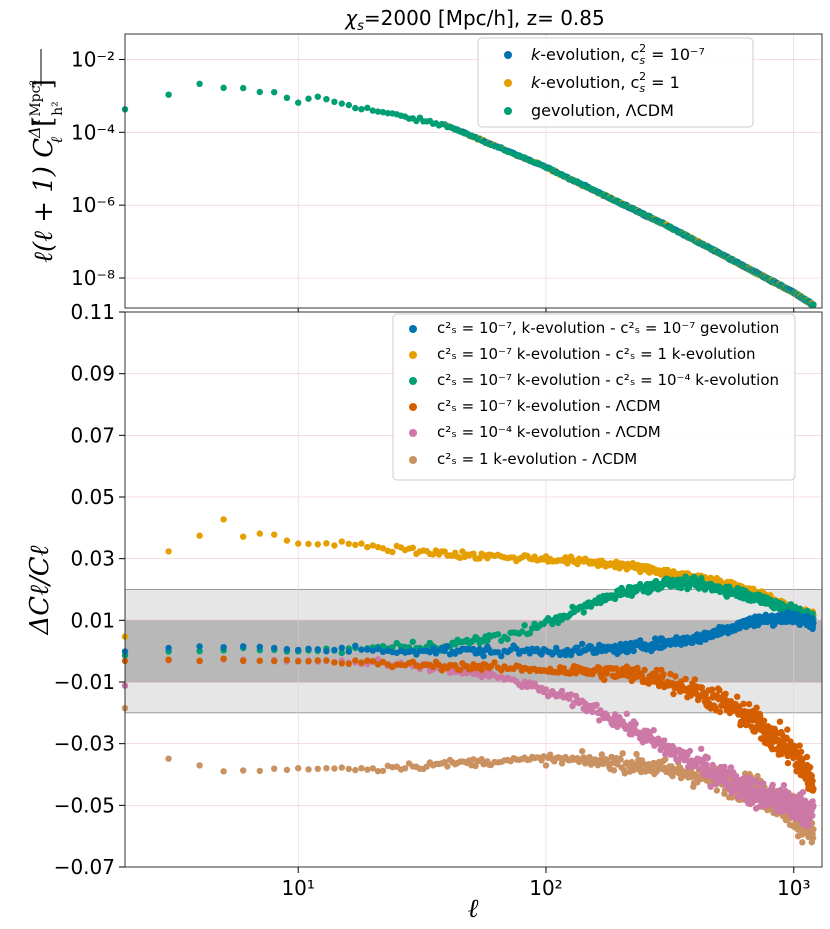 The image size is (830, 929). Describe the element at coordinates (93, 278) in the screenshot. I see `top-y-tick-label: 10⁻⁸` at that location.